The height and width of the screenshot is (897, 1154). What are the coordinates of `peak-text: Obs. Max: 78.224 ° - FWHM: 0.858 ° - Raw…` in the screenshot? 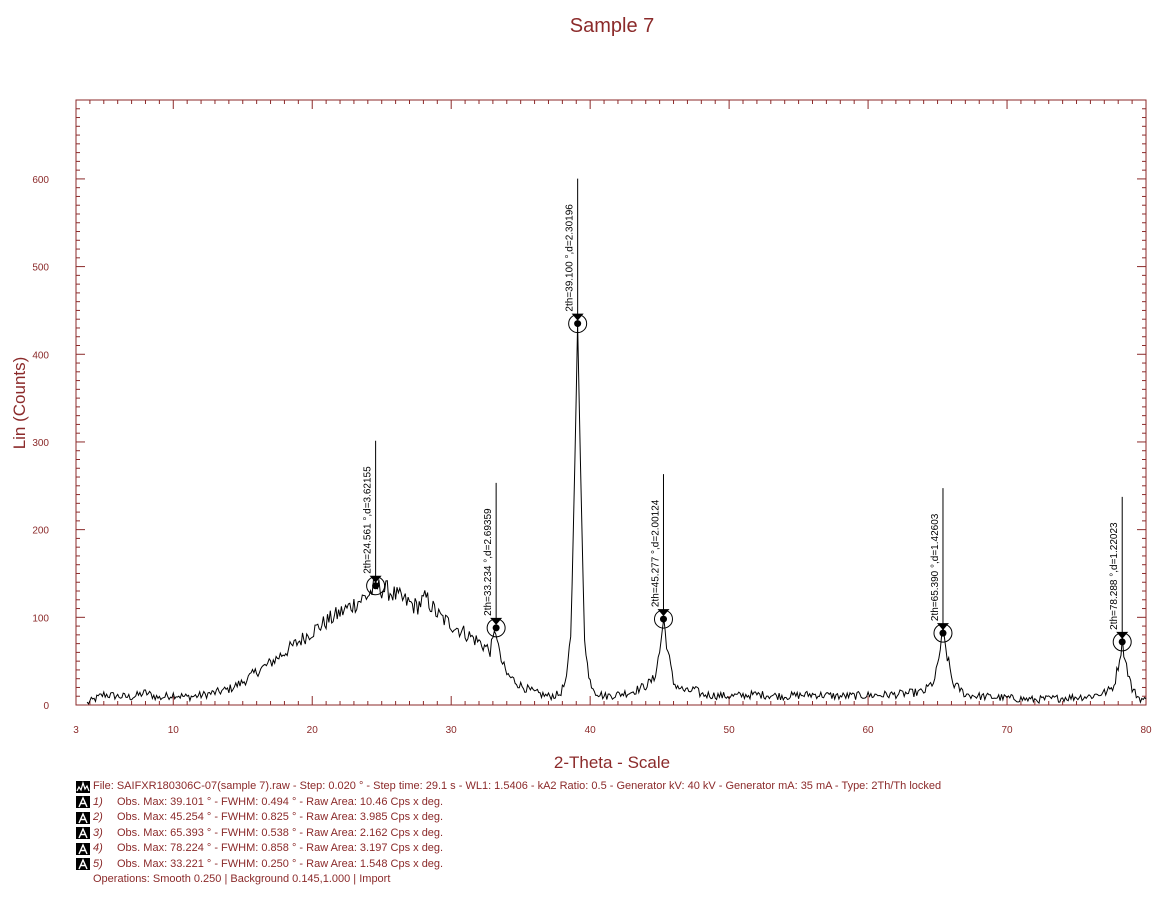 It's located at (280, 848).